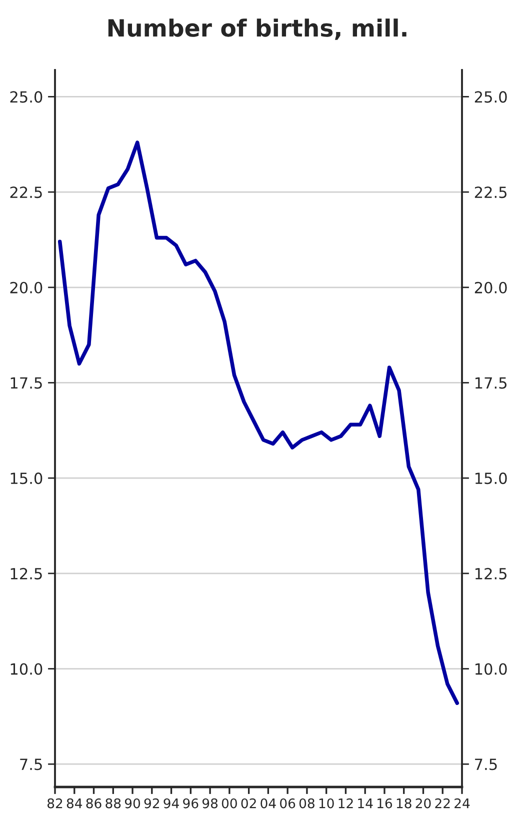 The height and width of the screenshot is (837, 515). What do you see at coordinates (442, 803) in the screenshot?
I see `x-tick-label: 22` at bounding box center [442, 803].